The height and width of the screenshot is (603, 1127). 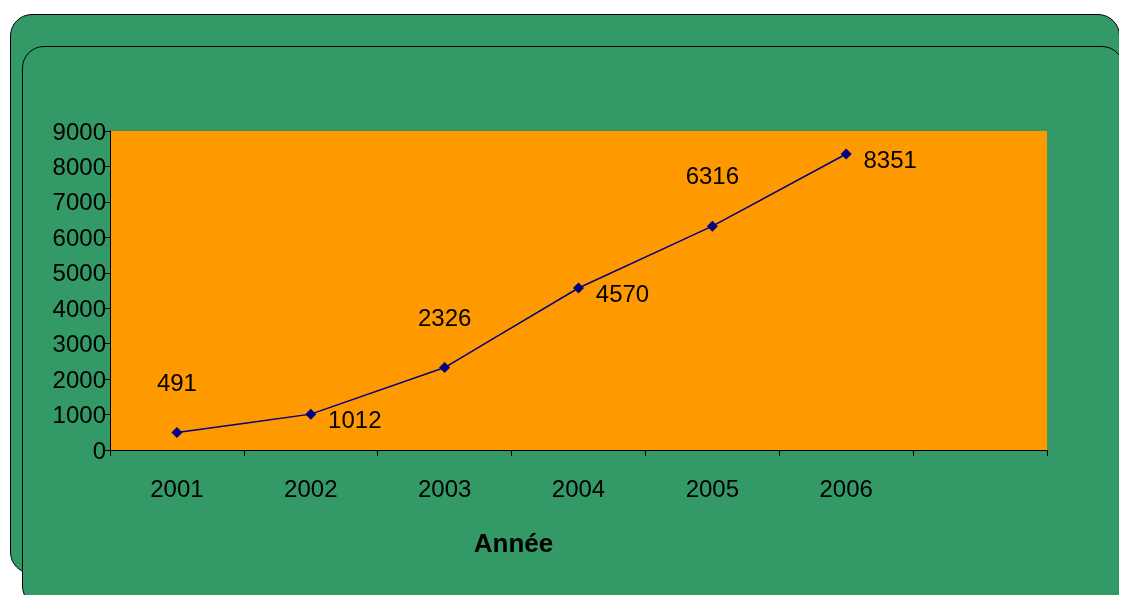 What do you see at coordinates (578, 488) in the screenshot?
I see `x-tick-label: 2004` at bounding box center [578, 488].